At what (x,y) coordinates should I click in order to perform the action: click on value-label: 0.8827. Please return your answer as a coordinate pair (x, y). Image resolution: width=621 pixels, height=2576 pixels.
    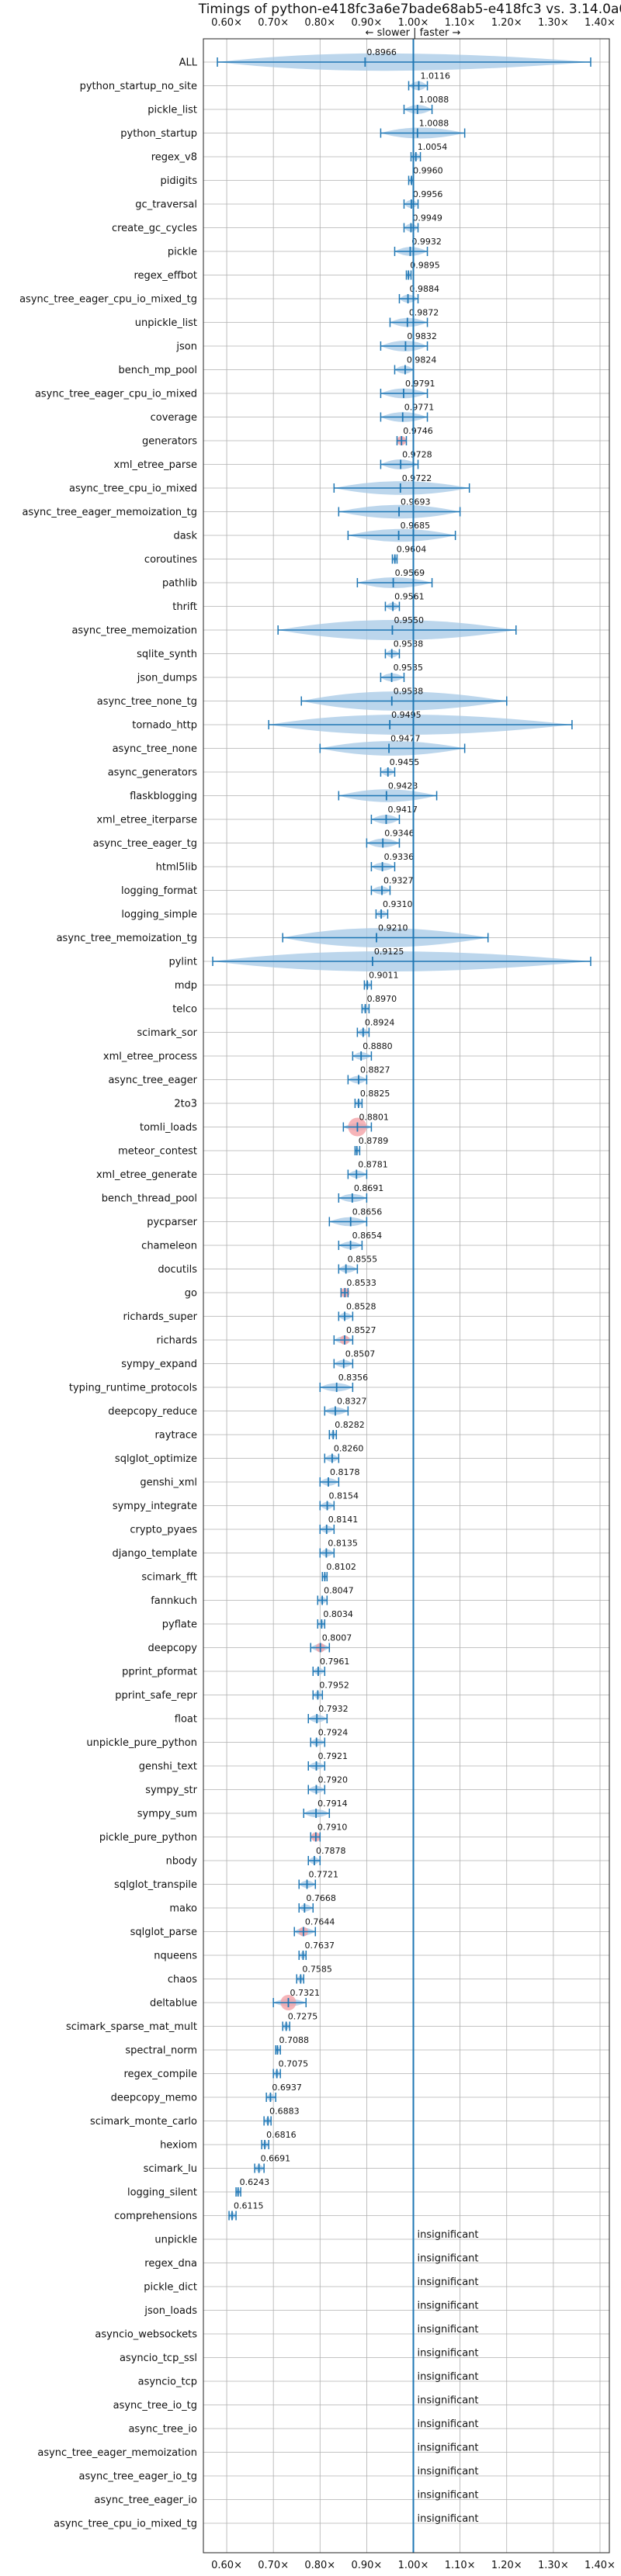
    Looking at the image, I should click on (375, 1070).